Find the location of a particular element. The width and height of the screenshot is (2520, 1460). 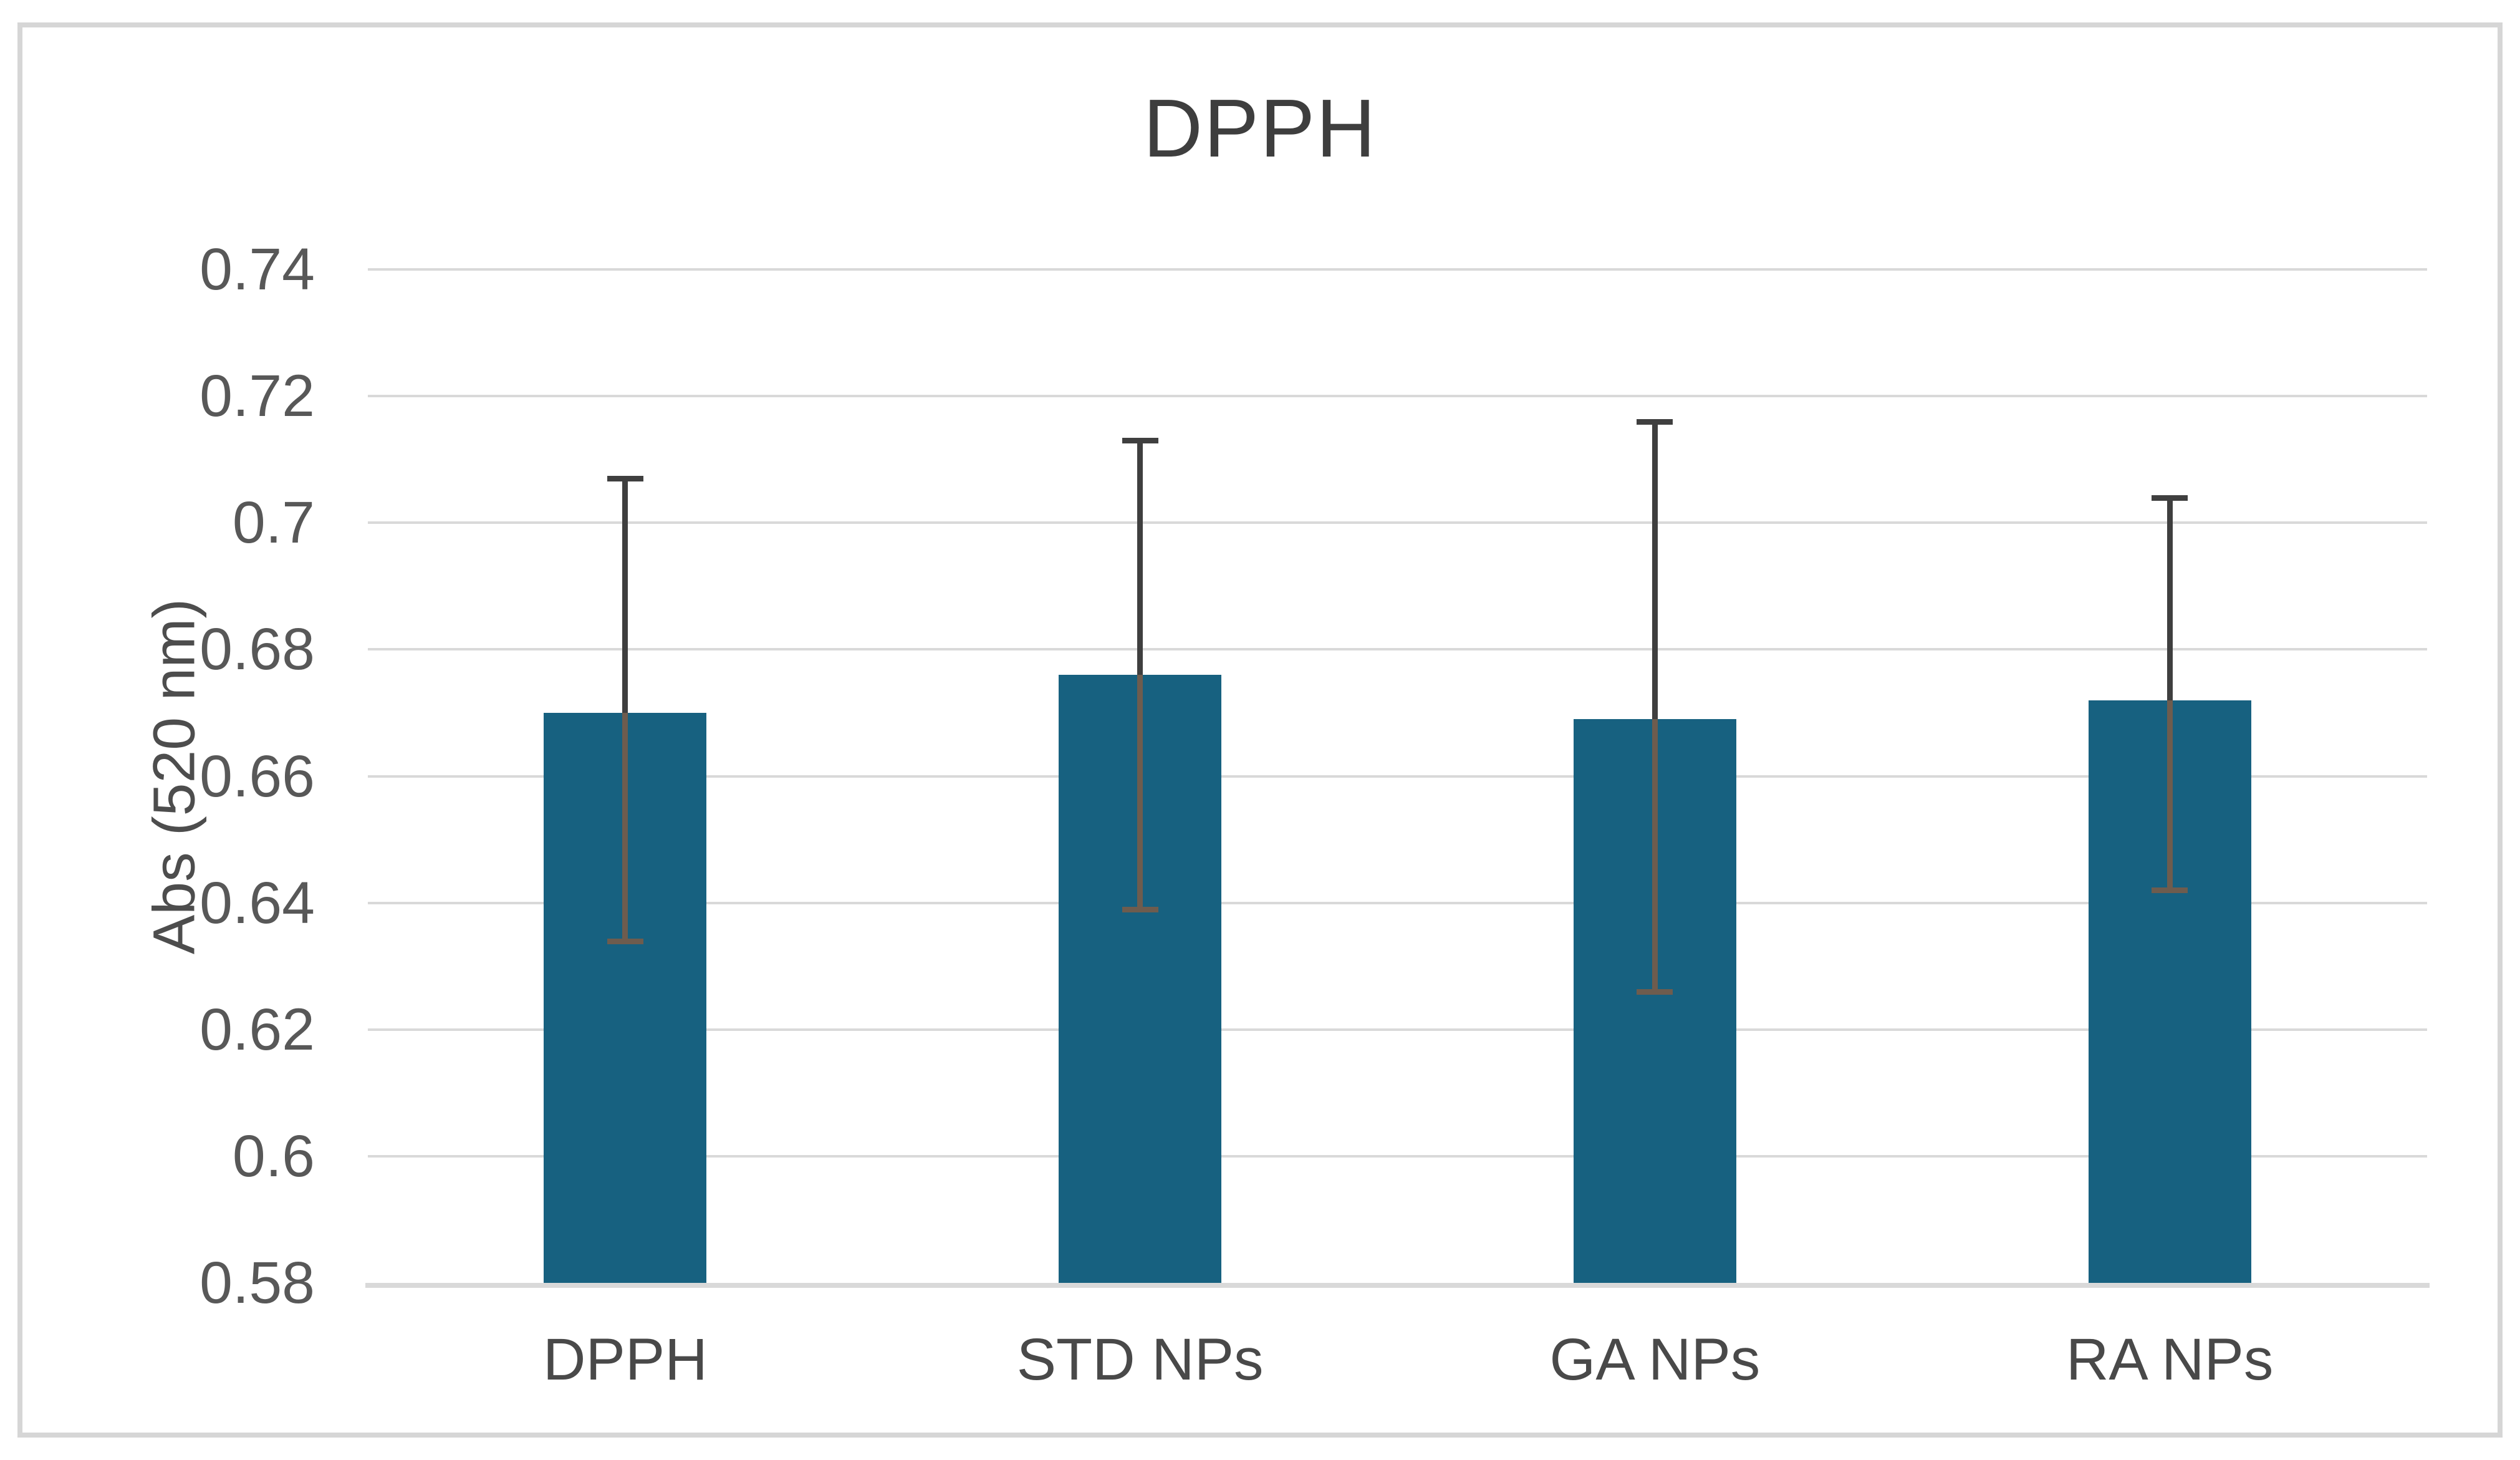

y-tick-label: 0.66 is located at coordinates (257, 776).